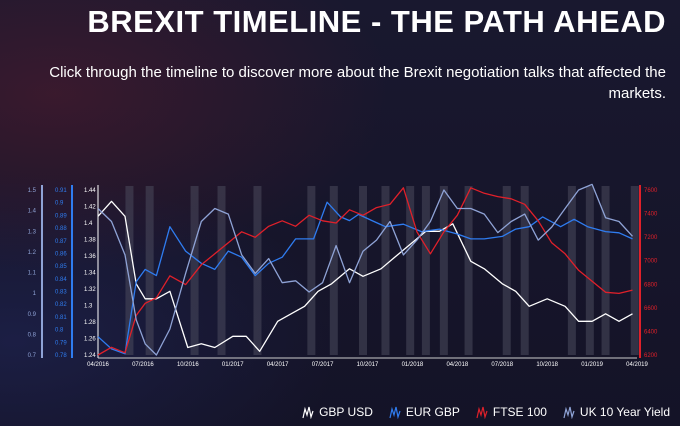  Describe the element at coordinates (547, 365) in the screenshot. I see `x-tick-label: 10/2018` at that location.